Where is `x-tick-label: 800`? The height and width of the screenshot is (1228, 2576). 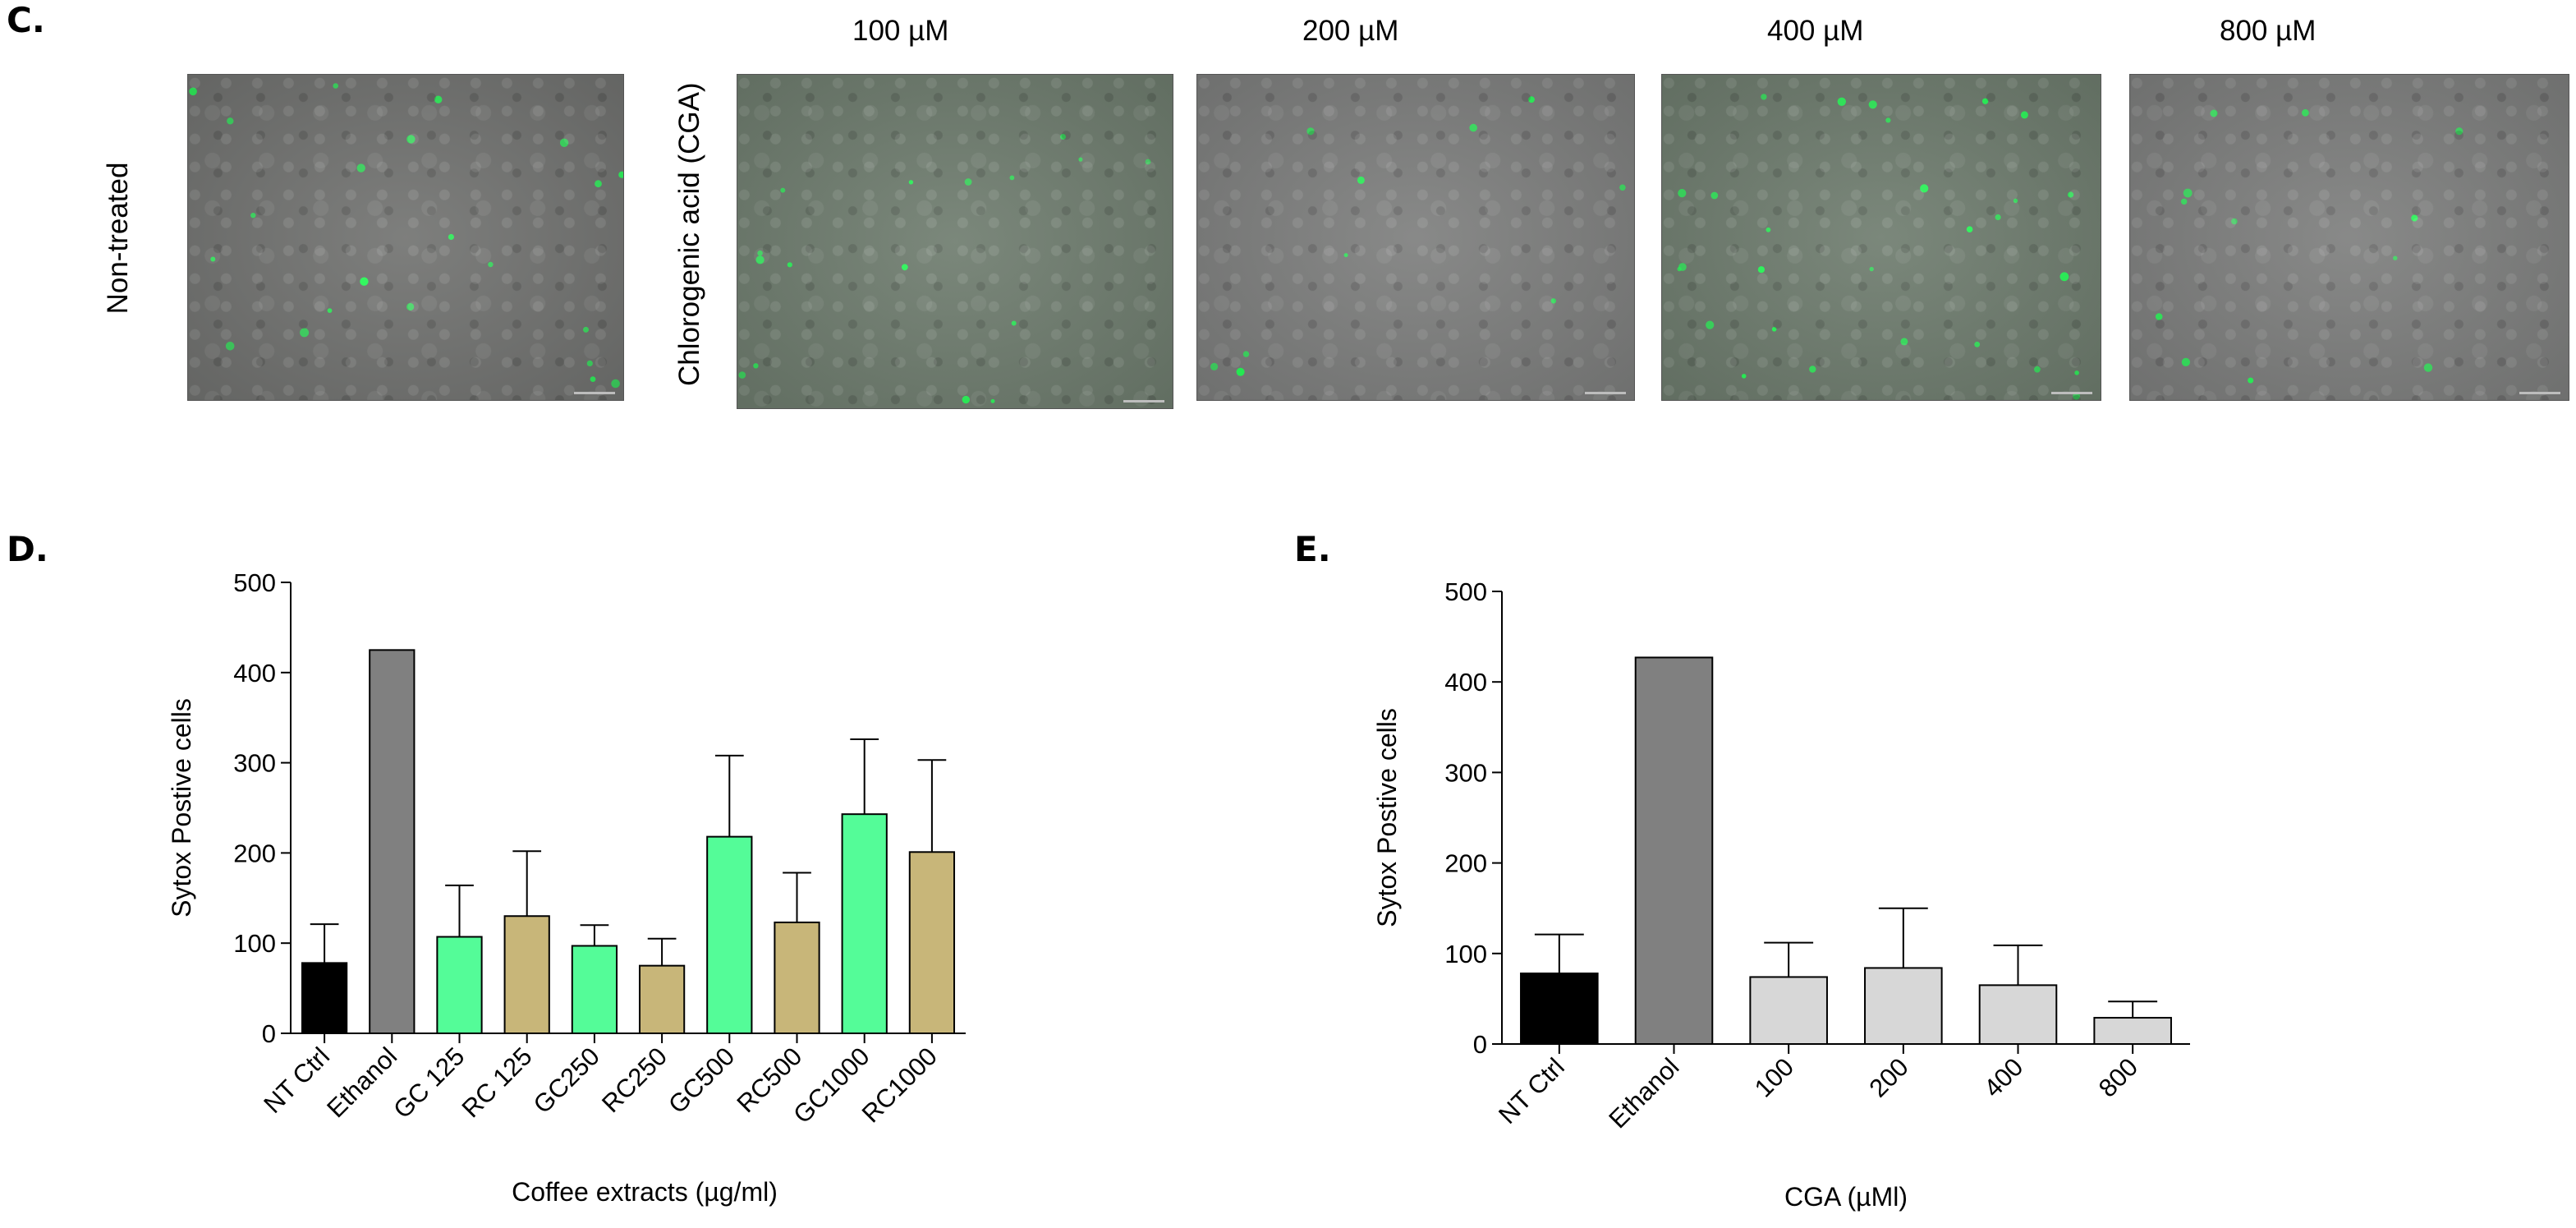 x-tick-label: 800 is located at coordinates (2118, 1077).